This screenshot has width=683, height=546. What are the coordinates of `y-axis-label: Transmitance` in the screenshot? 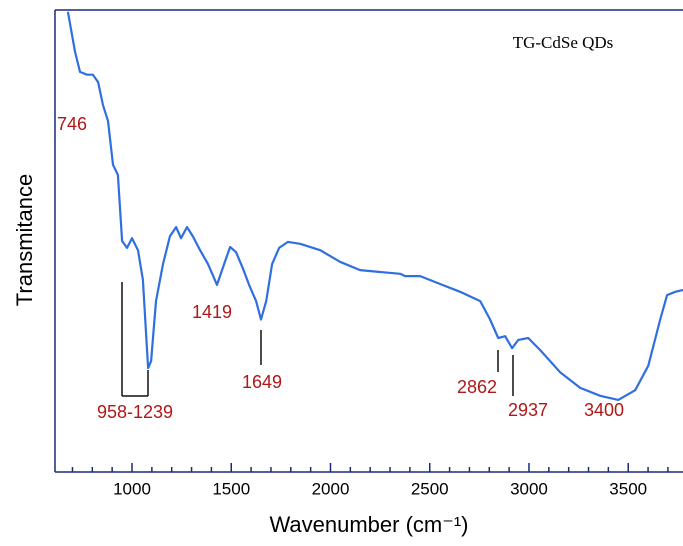 It's located at (24, 240).